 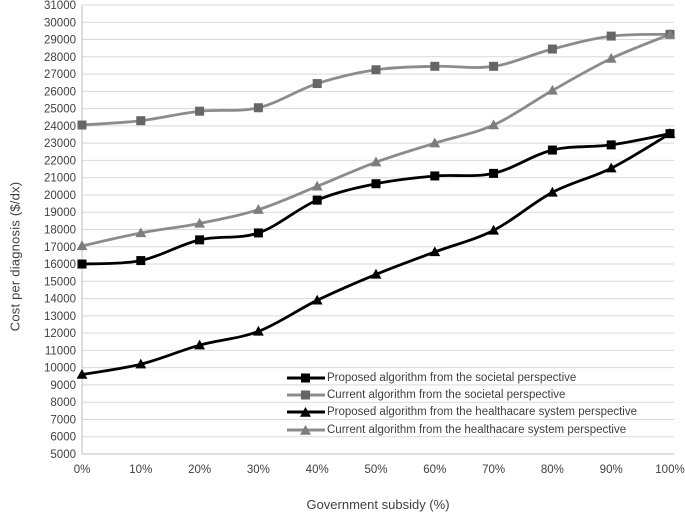 I want to click on y-tick-label: 15000, so click(x=60, y=282).